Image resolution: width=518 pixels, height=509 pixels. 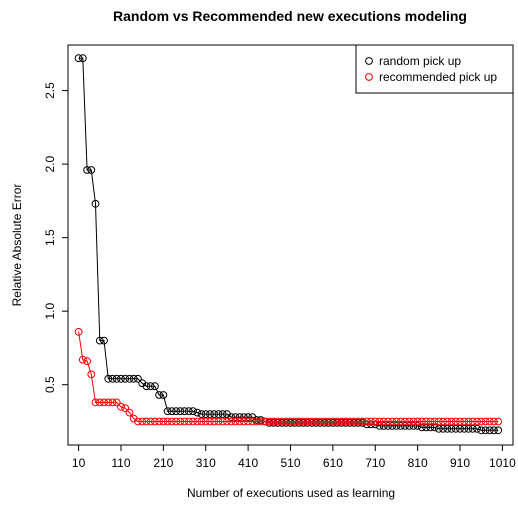 What do you see at coordinates (502, 463) in the screenshot?
I see `x-tick-label: 1010` at bounding box center [502, 463].